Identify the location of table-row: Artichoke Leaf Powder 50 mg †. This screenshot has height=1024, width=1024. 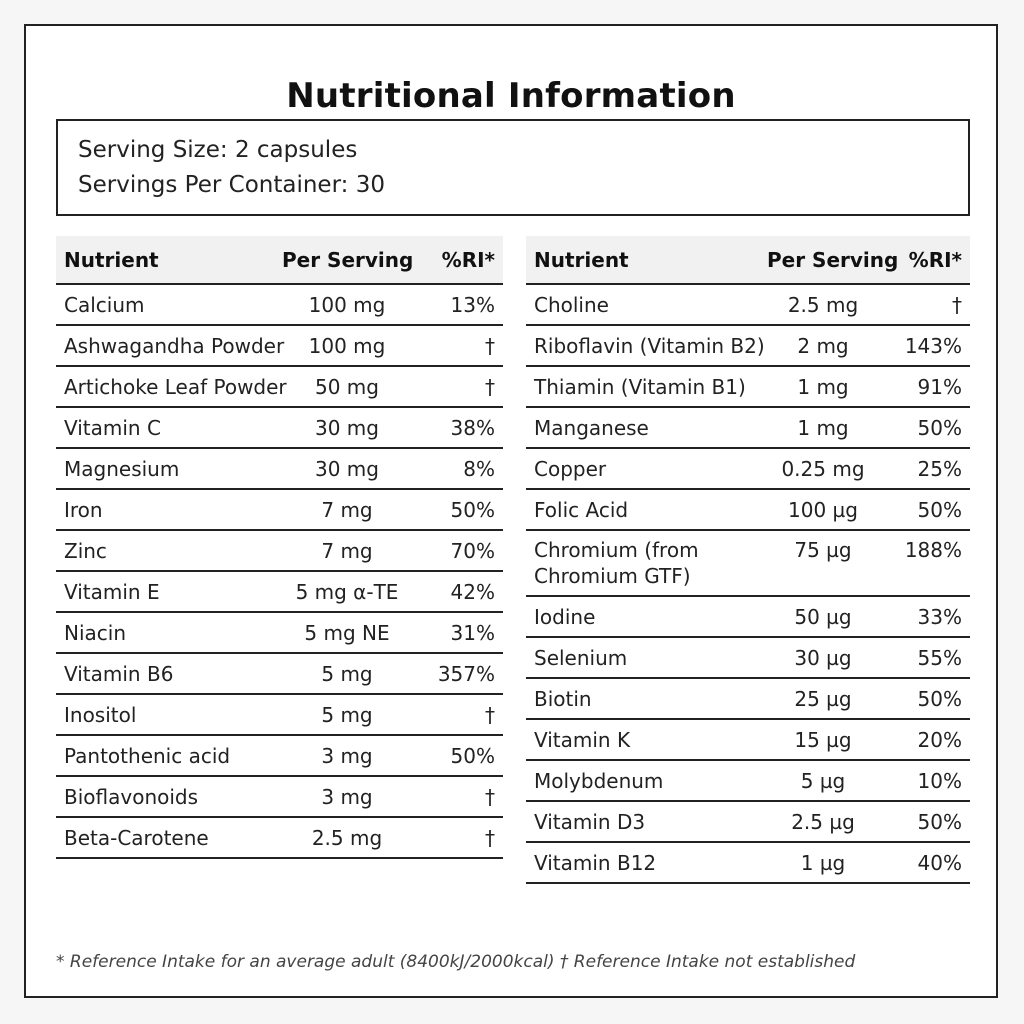
(279, 387).